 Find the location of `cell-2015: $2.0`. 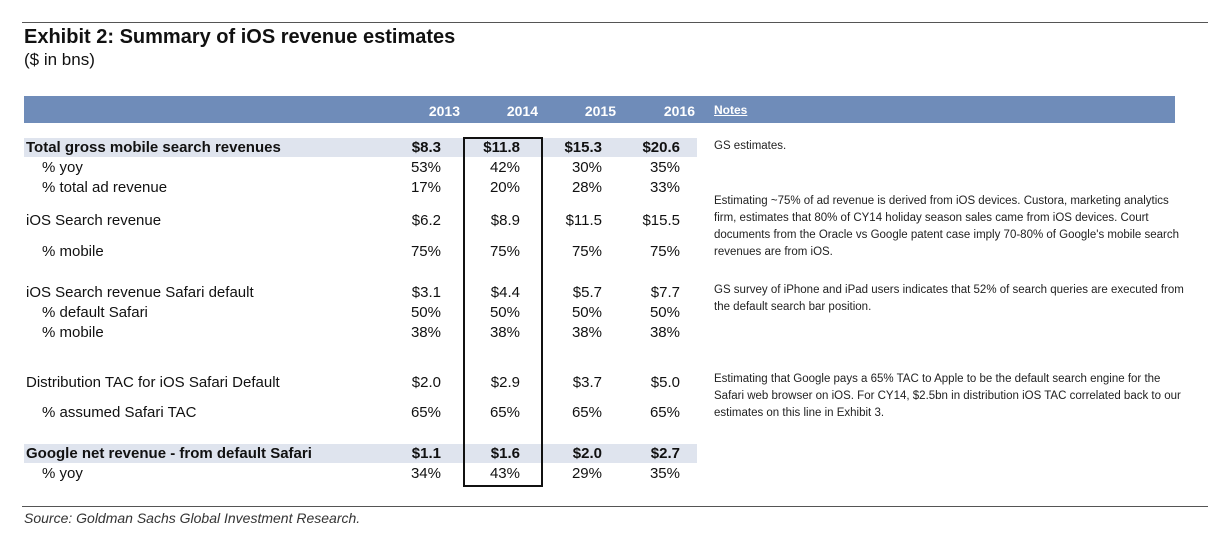

cell-2015: $2.0 is located at coordinates (587, 453).